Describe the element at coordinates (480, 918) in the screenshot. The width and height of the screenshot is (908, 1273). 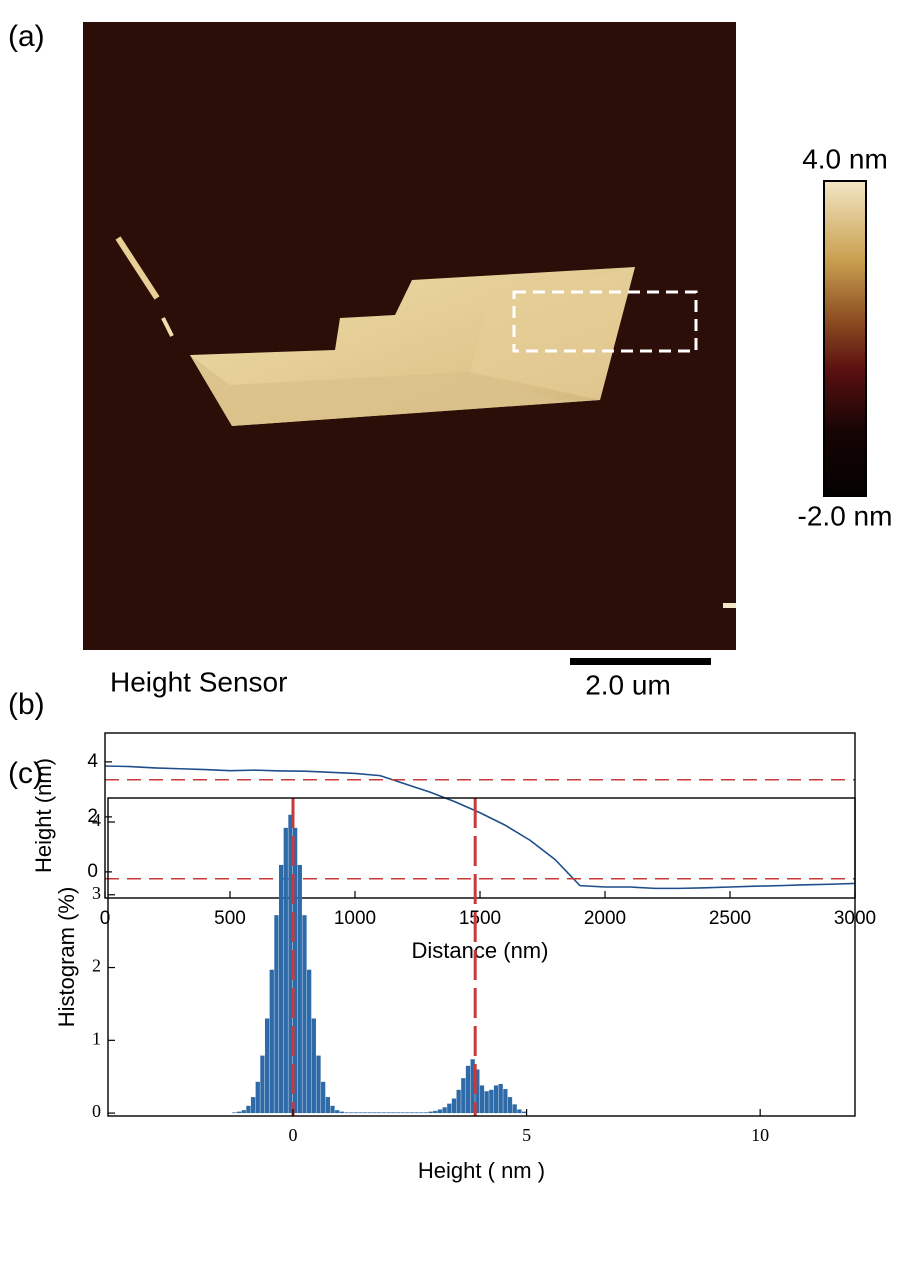
I see `x-tick-label: 1500` at that location.